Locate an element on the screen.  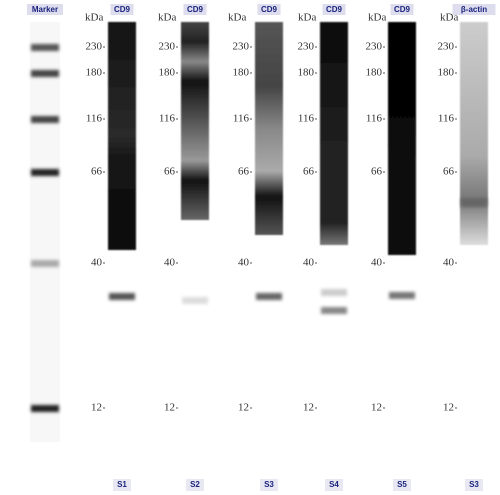
sample-label: S4 is located at coordinates (334, 484).